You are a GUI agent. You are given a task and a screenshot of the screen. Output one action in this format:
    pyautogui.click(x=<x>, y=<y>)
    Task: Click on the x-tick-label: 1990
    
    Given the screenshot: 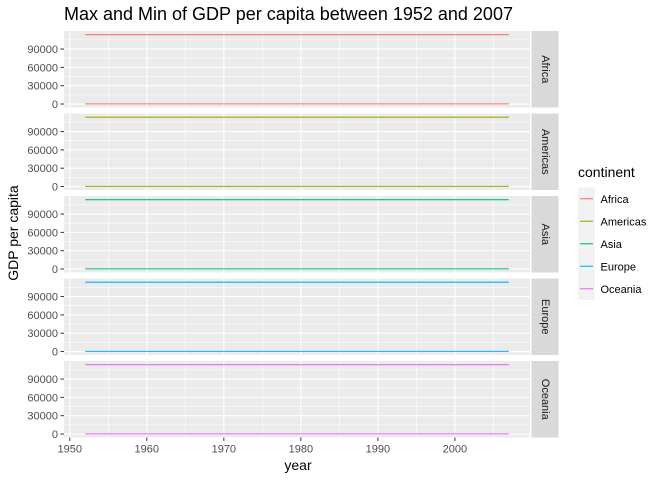 What is the action you would take?
    pyautogui.click(x=378, y=450)
    